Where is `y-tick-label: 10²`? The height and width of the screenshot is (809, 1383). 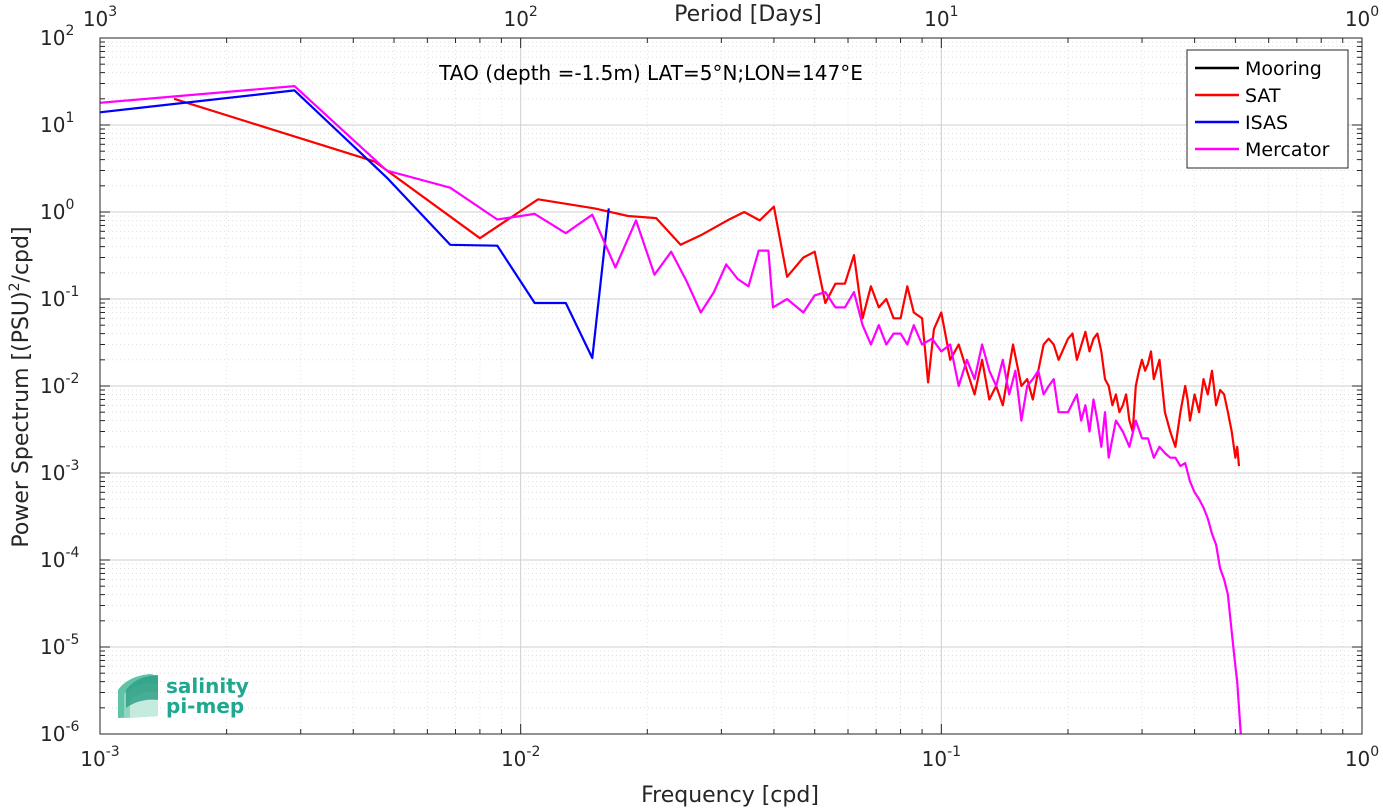
y-tick-label: 10² is located at coordinates (57, 36).